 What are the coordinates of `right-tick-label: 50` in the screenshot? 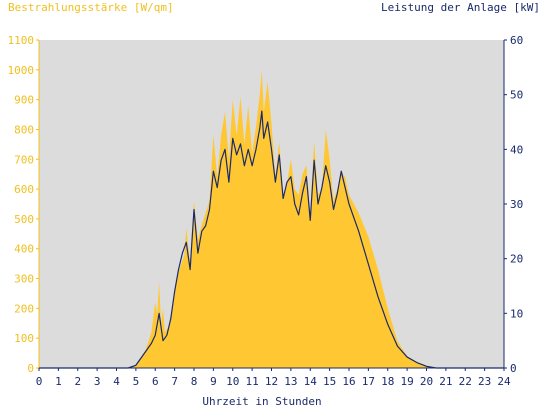 It's located at (516, 95).